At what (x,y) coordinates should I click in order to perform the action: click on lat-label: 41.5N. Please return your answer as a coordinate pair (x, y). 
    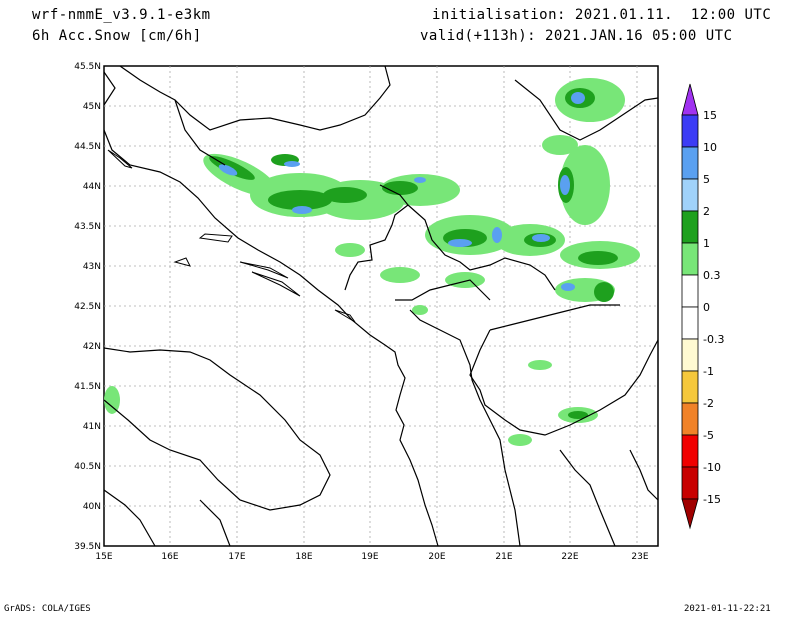
    Looking at the image, I should click on (87, 387).